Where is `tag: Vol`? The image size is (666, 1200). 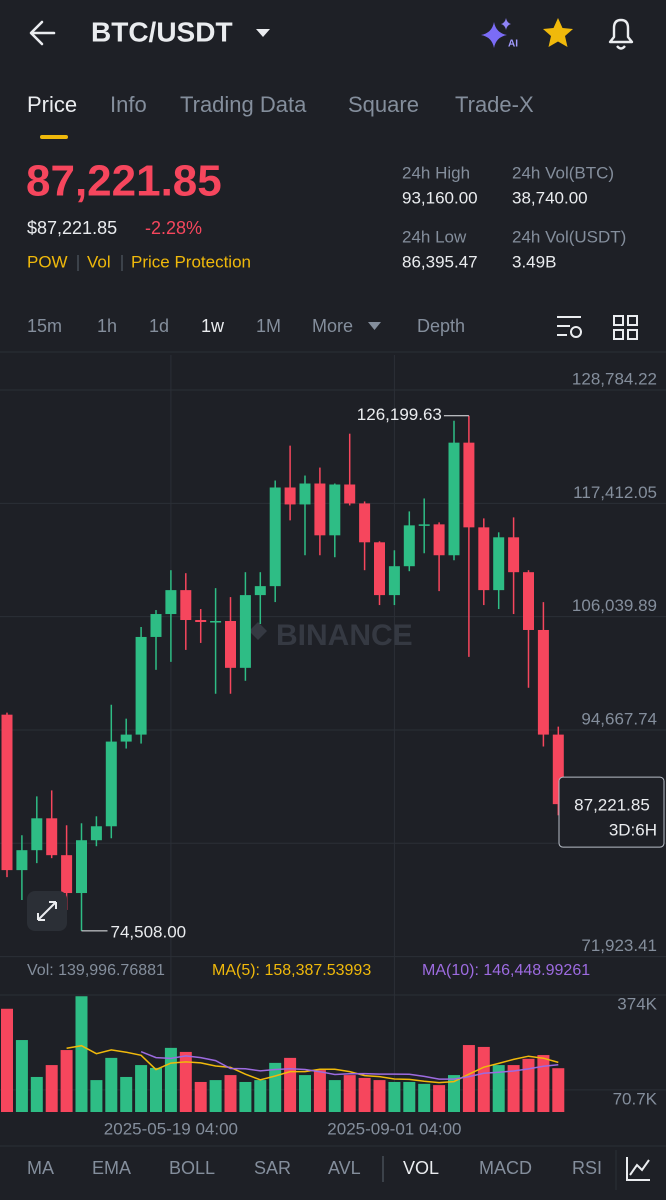 tag: Vol is located at coordinates (99, 261).